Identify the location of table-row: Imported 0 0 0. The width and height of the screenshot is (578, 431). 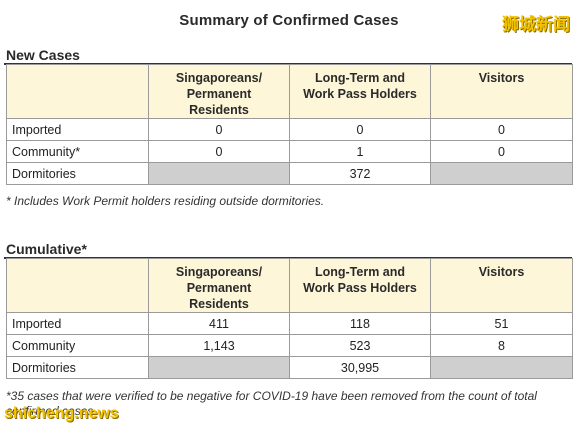
(289, 129).